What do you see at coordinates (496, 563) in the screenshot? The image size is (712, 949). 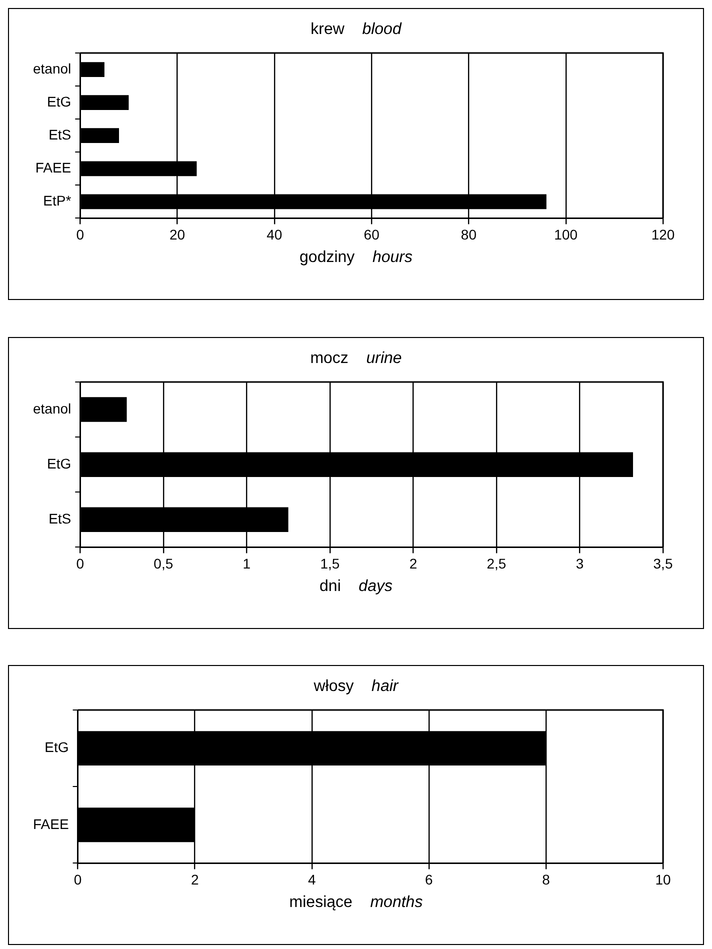 I see `x-tick-label: 2,5` at bounding box center [496, 563].